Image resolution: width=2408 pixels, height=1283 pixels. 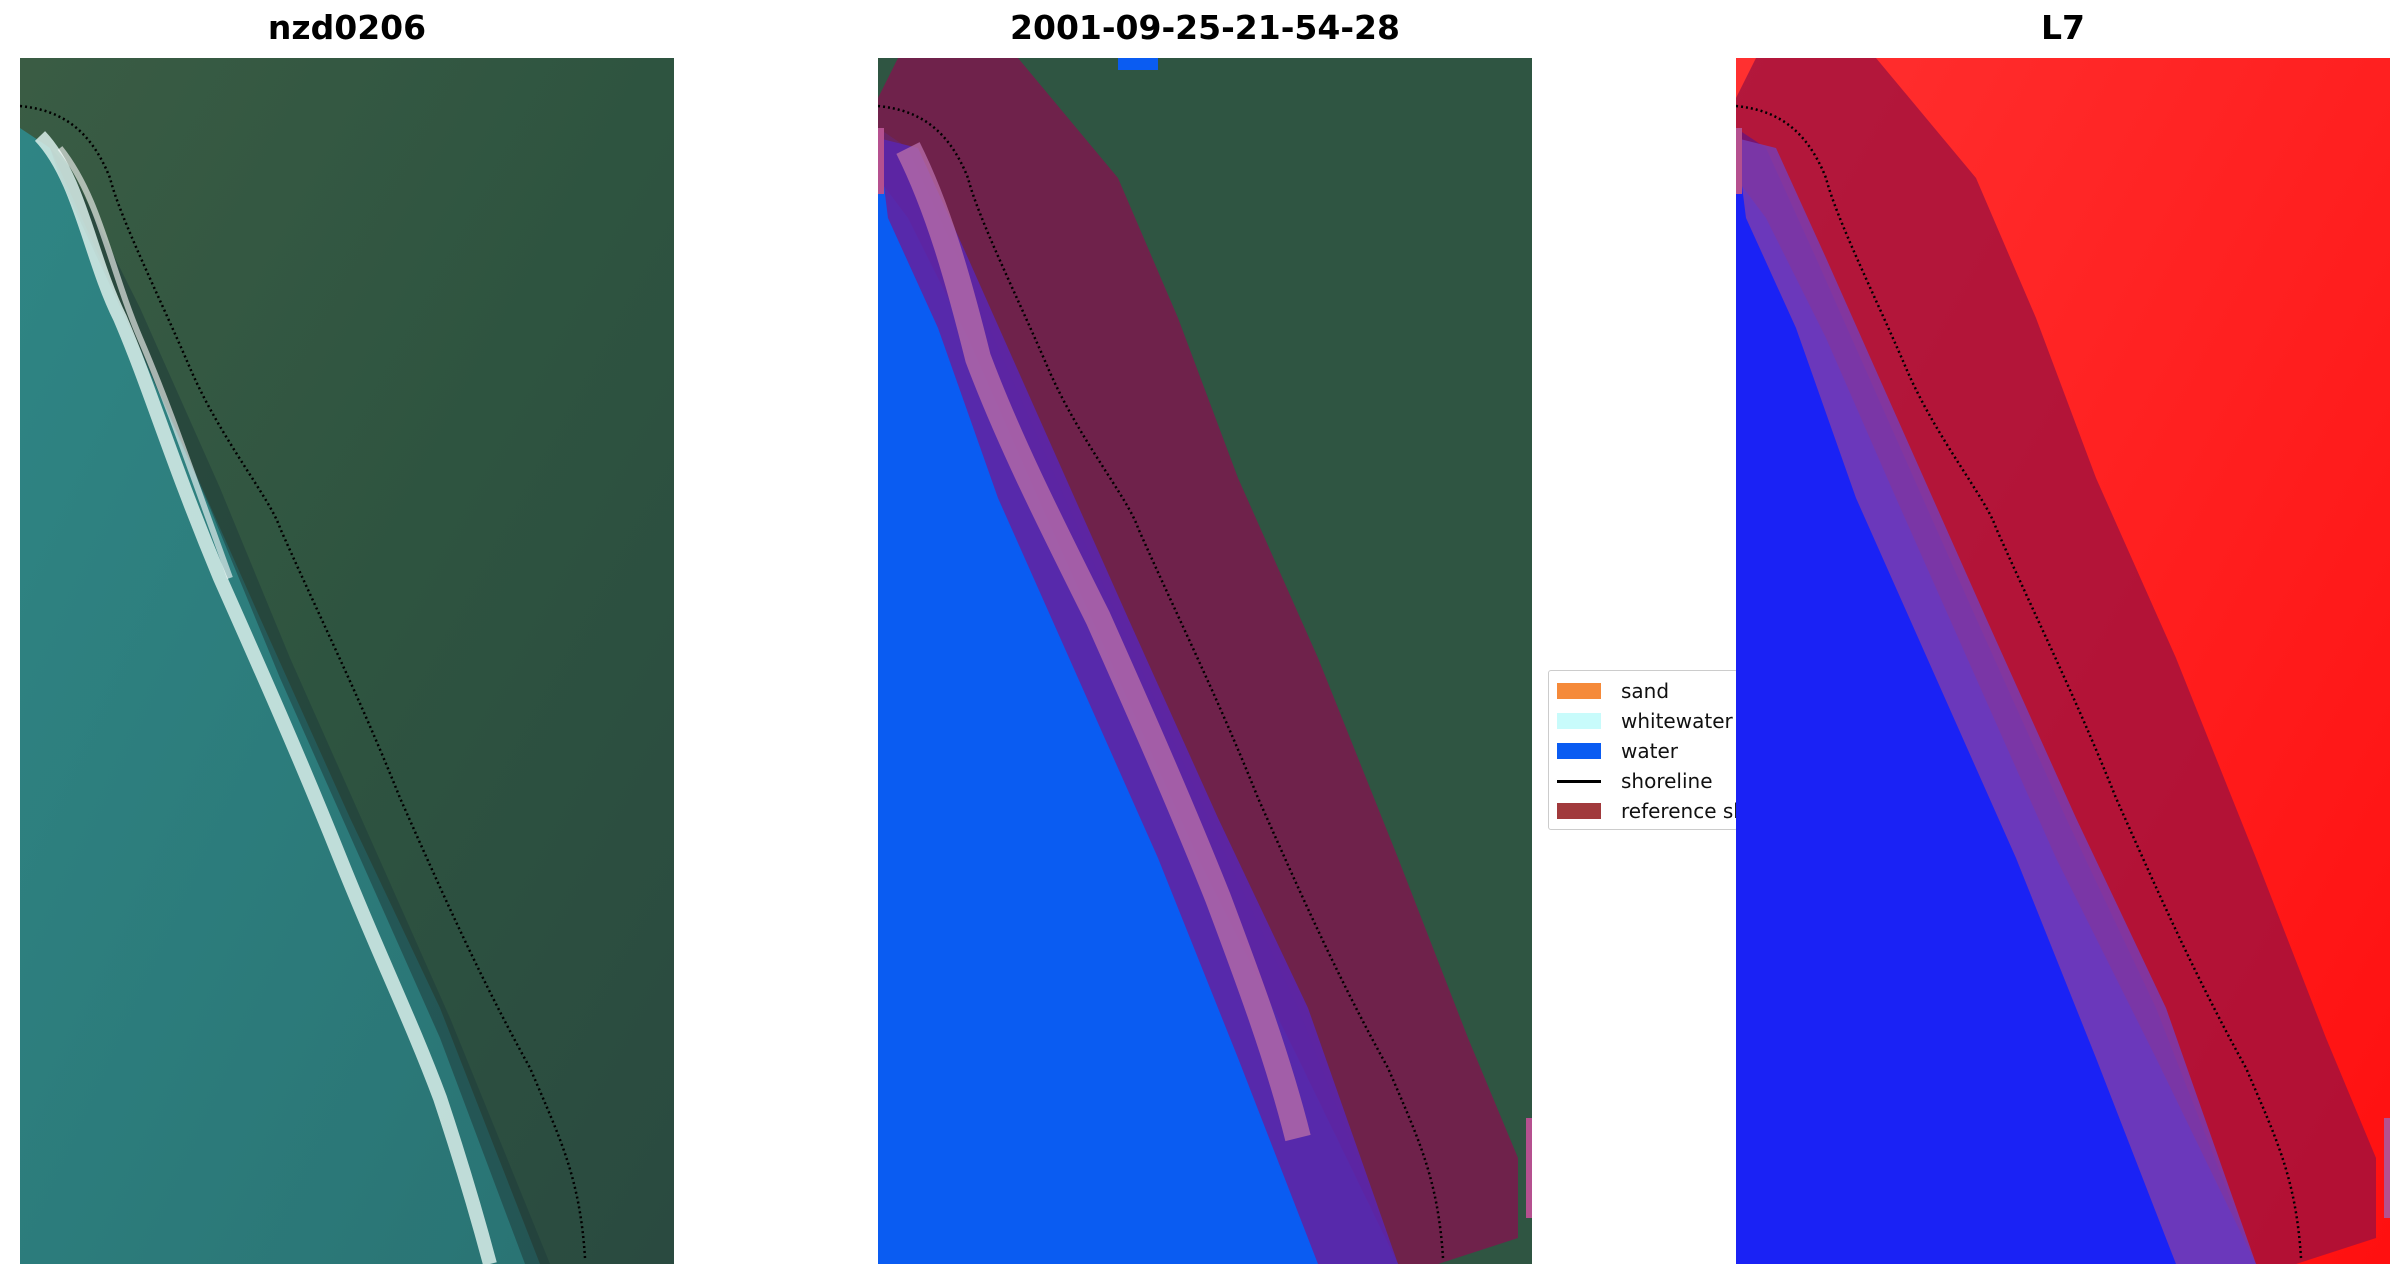 I want to click on panel-title-rgb: nzd0206, so click(x=347, y=27).